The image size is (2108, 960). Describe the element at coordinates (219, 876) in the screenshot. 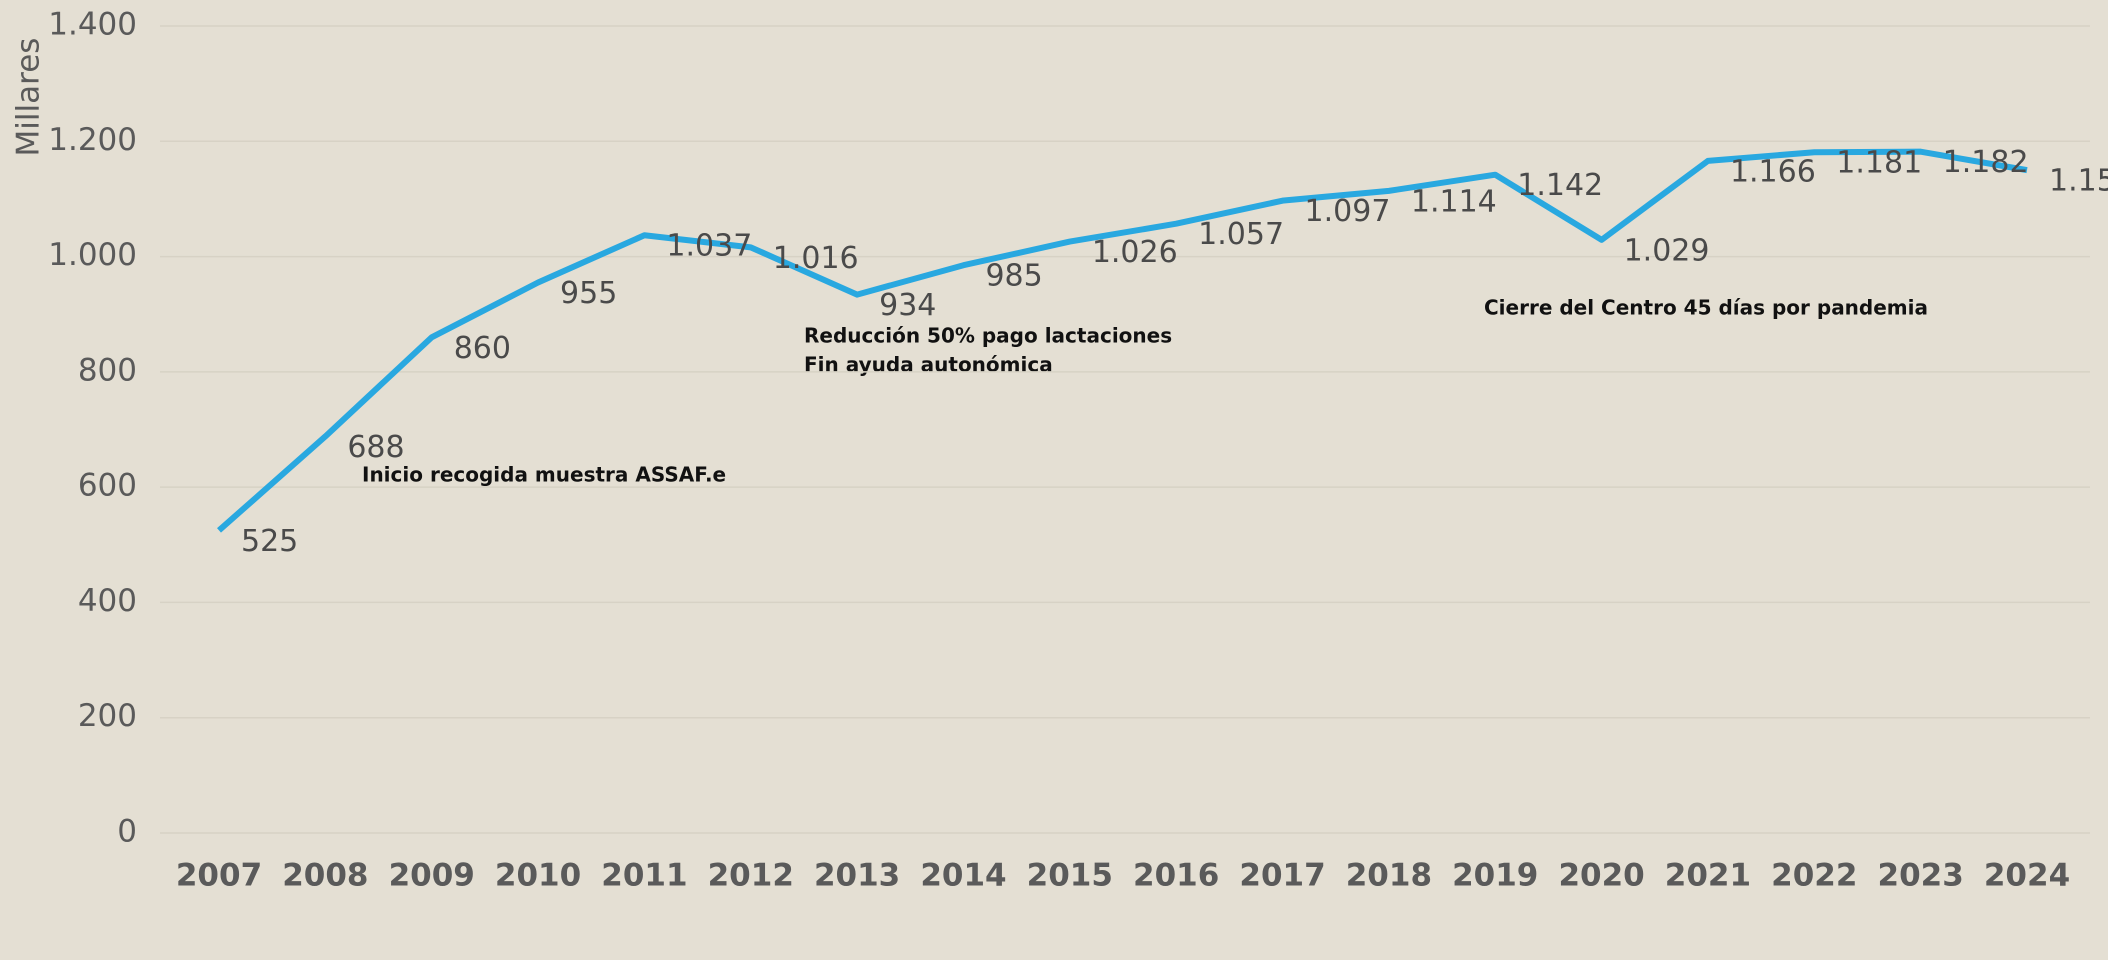

I see `x-tick-label: 2007` at that location.